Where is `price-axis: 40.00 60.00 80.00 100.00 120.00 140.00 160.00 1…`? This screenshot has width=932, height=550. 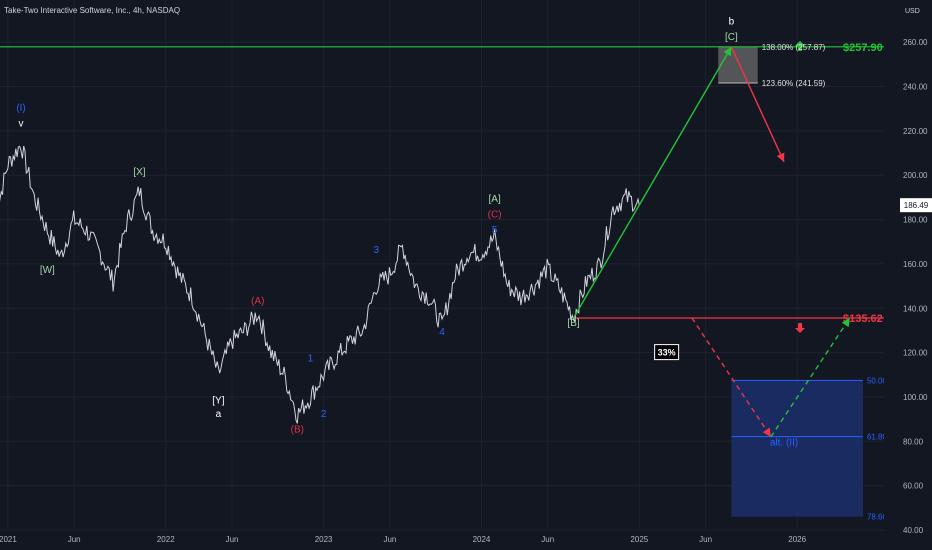 price-axis: 40.00 60.00 80.00 100.00 120.00 140.00 160.00 1… is located at coordinates (908, 275).